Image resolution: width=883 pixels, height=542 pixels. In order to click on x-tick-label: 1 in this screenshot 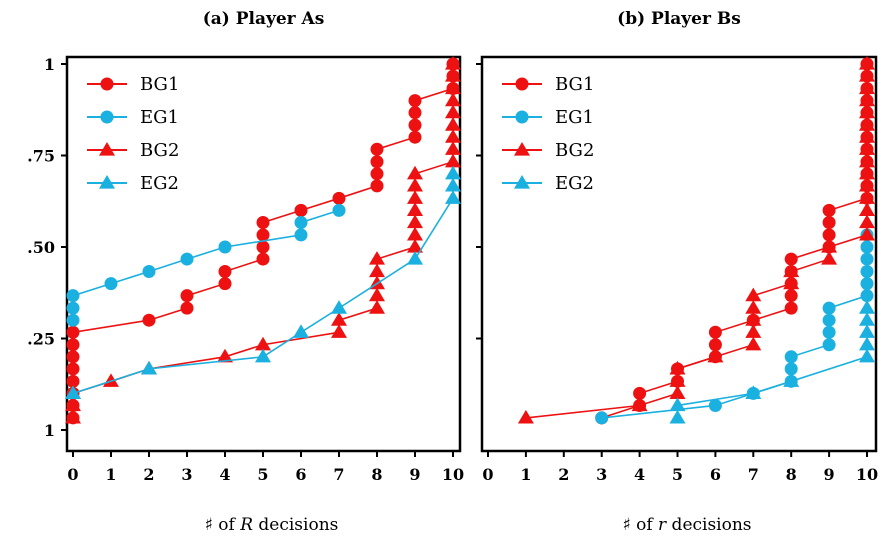, I will do `click(110, 474)`.